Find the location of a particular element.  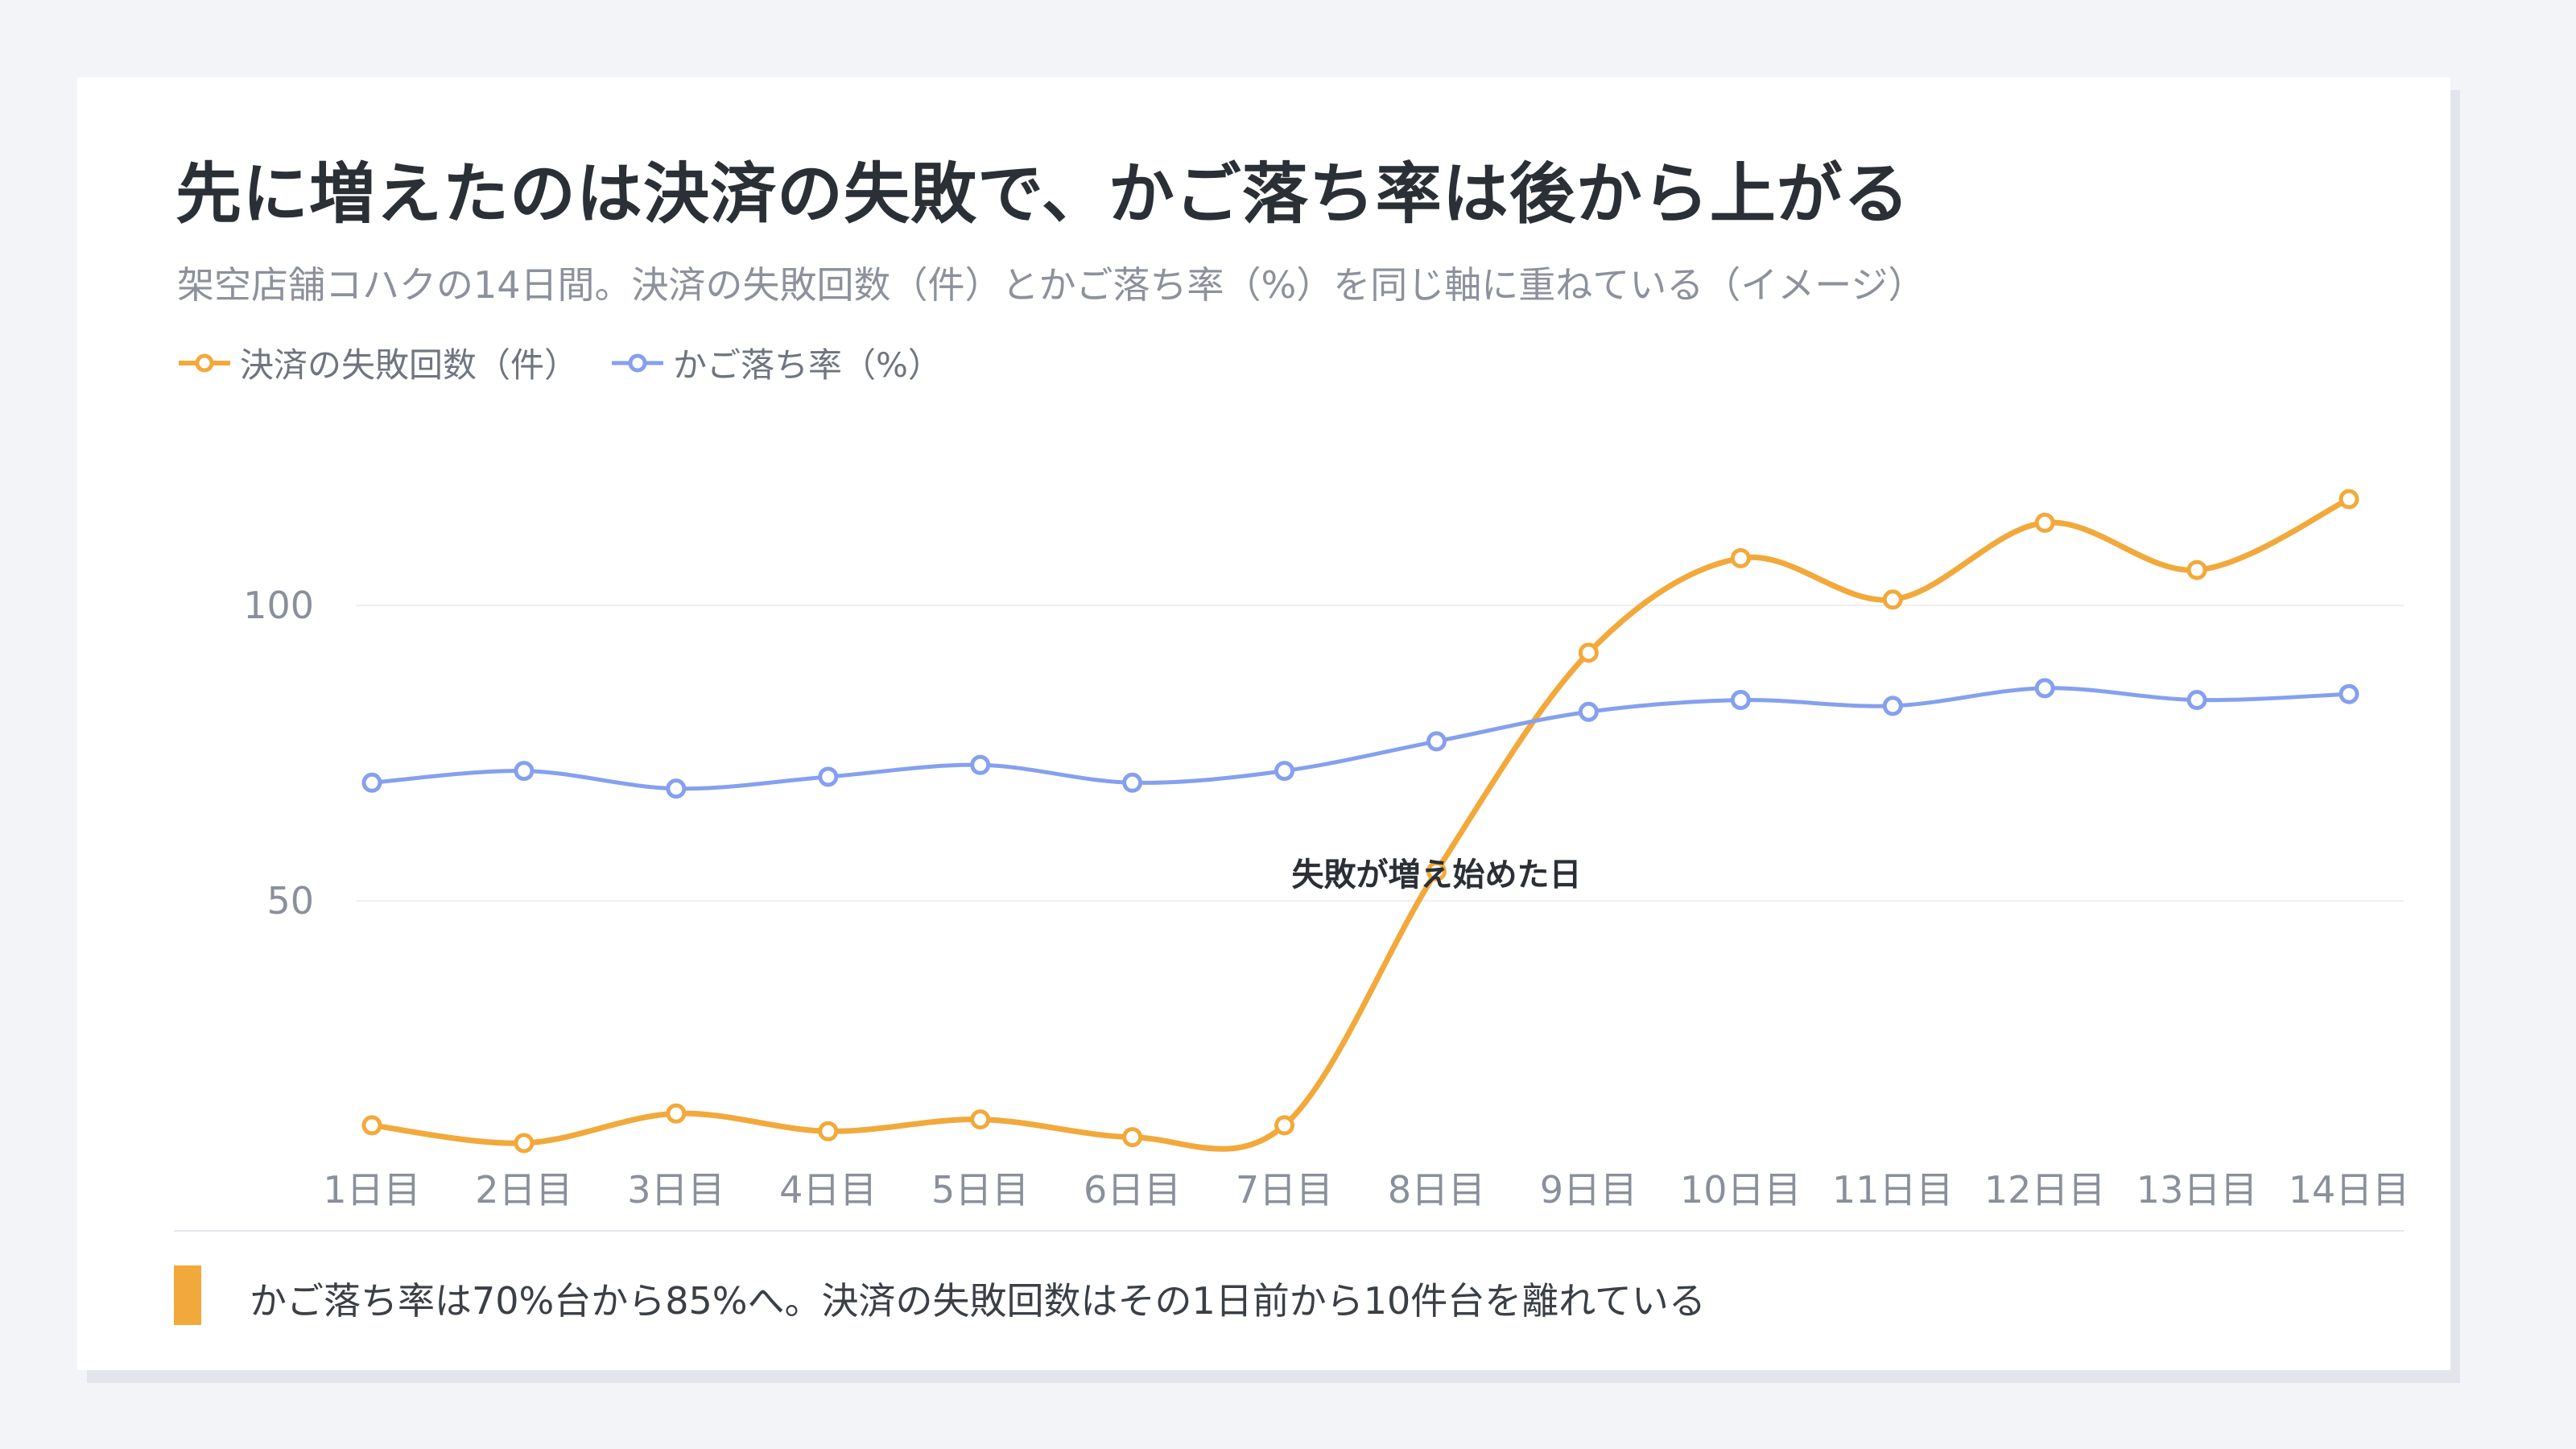

legend-item-failures: 決済の失敗回数（件） is located at coordinates (377, 362).